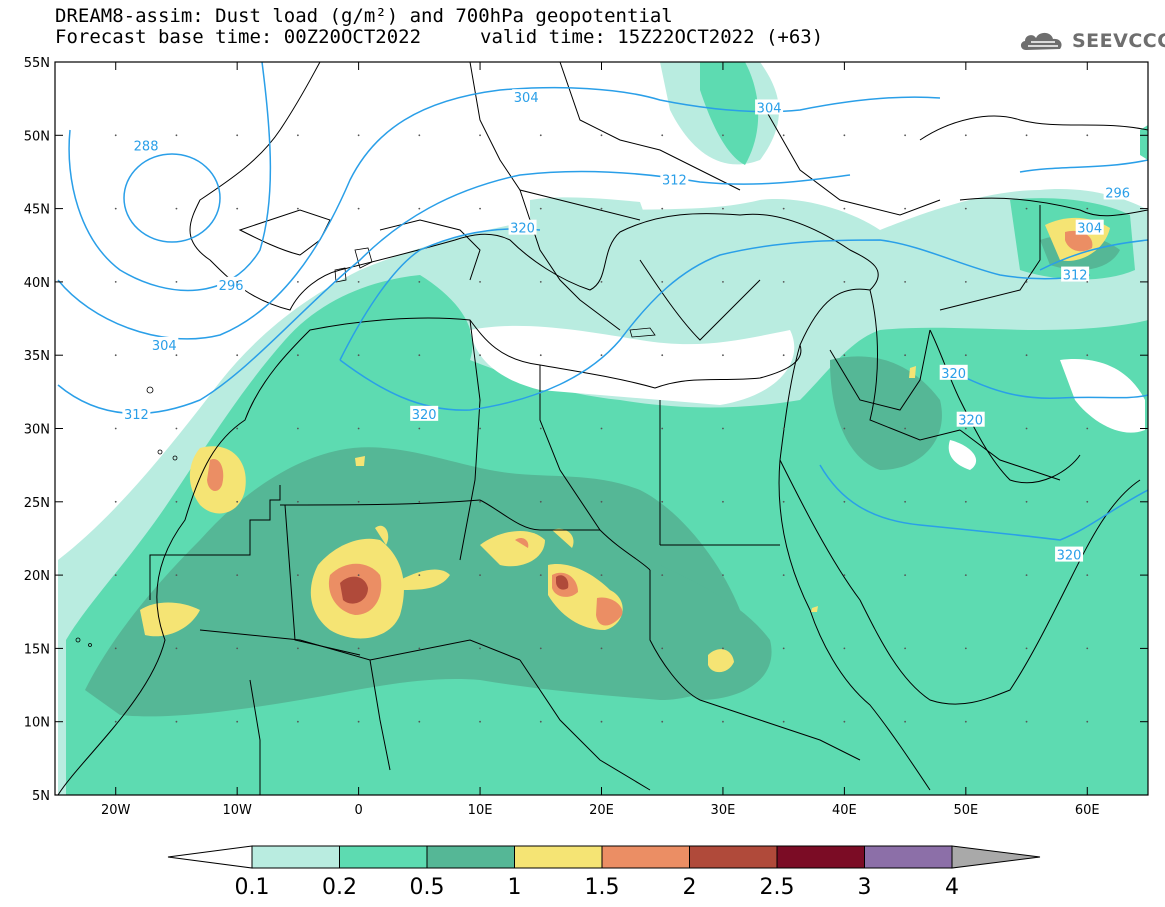  I want to click on lon-tick-label: 10E, so click(480, 810).